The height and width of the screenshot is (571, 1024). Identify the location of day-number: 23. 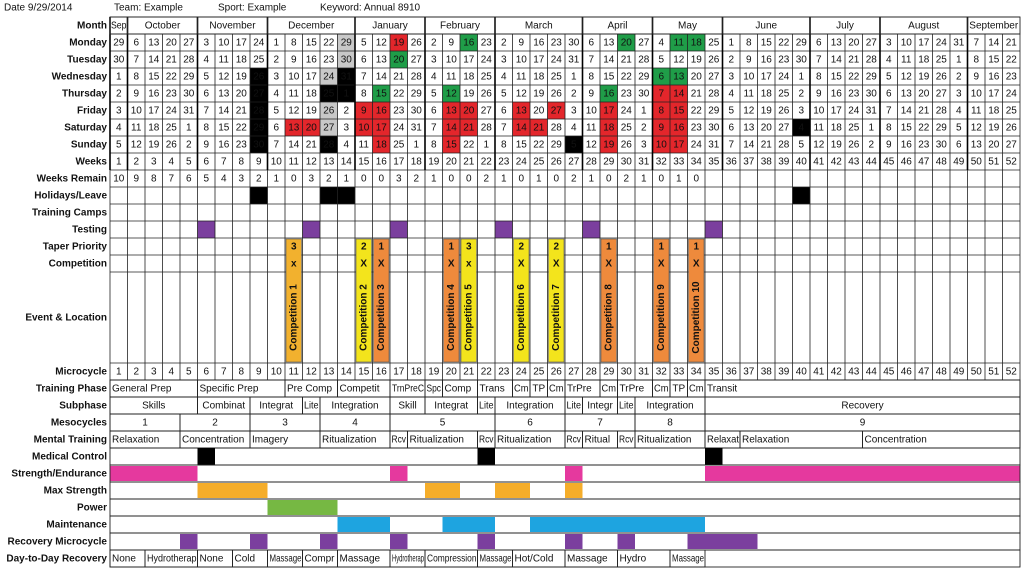
(487, 43).